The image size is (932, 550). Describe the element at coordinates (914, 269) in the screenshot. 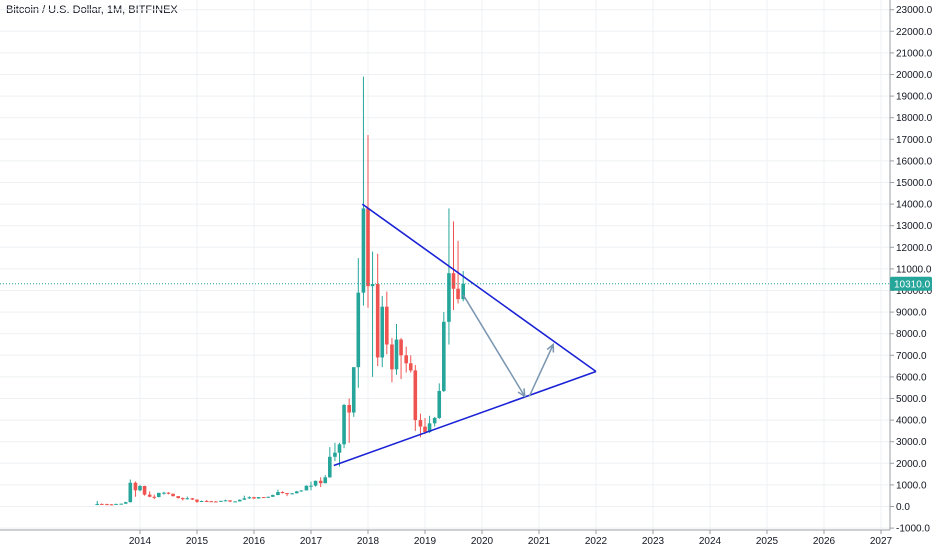

I see `y-tick-label: 11000.0` at that location.